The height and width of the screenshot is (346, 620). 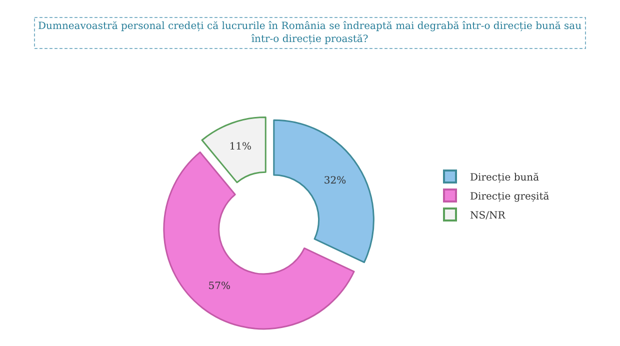 I want to click on legend-label: Direcție greșită, so click(x=510, y=196).